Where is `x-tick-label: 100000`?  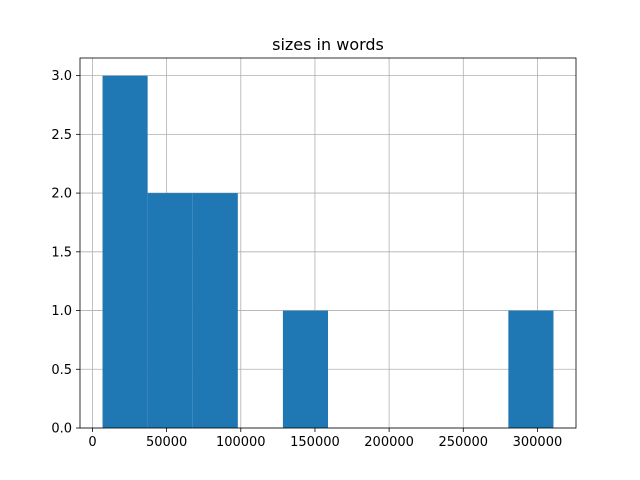
x-tick-label: 100000 is located at coordinates (241, 442).